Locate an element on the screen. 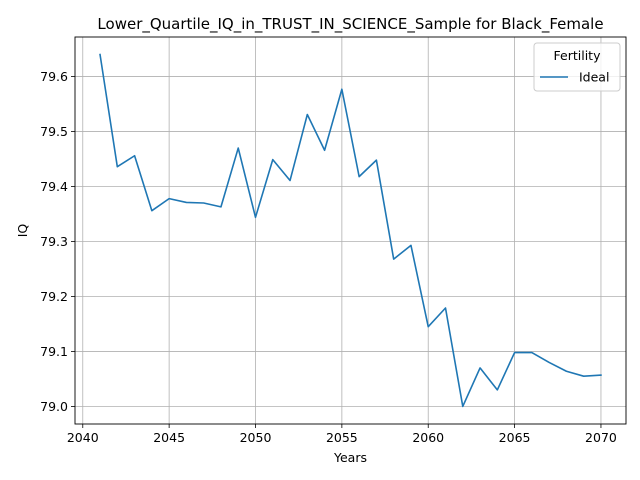  legend: Fertility Ideal is located at coordinates (577, 67).